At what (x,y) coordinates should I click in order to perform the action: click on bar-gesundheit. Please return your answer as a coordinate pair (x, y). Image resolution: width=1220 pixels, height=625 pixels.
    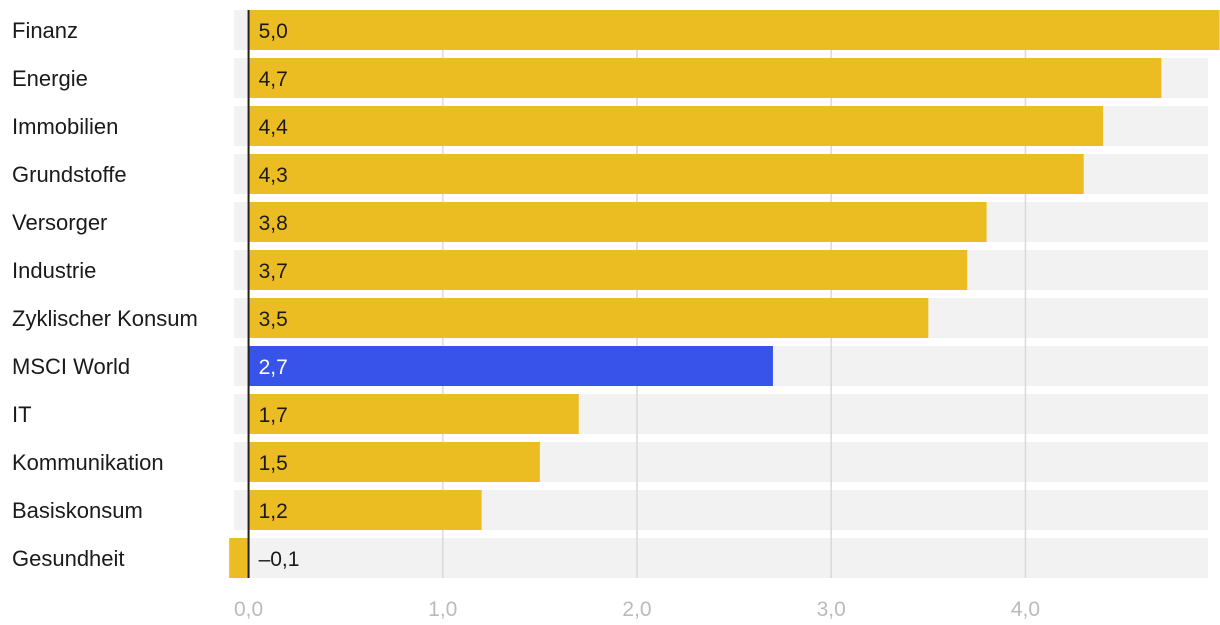
    Looking at the image, I should click on (239, 558).